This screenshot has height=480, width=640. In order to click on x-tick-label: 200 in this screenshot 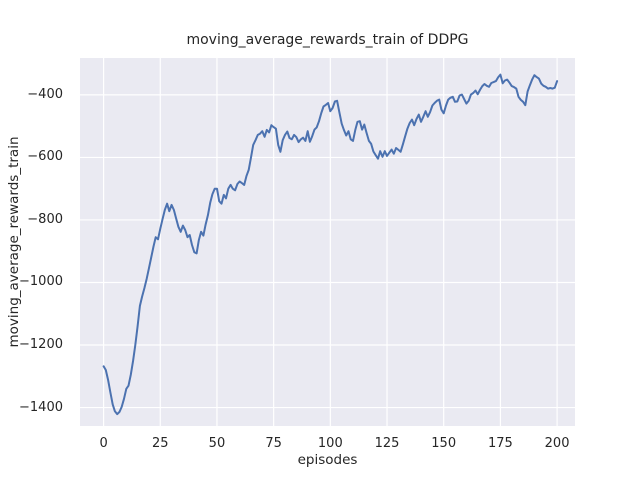, I will do `click(557, 443)`.